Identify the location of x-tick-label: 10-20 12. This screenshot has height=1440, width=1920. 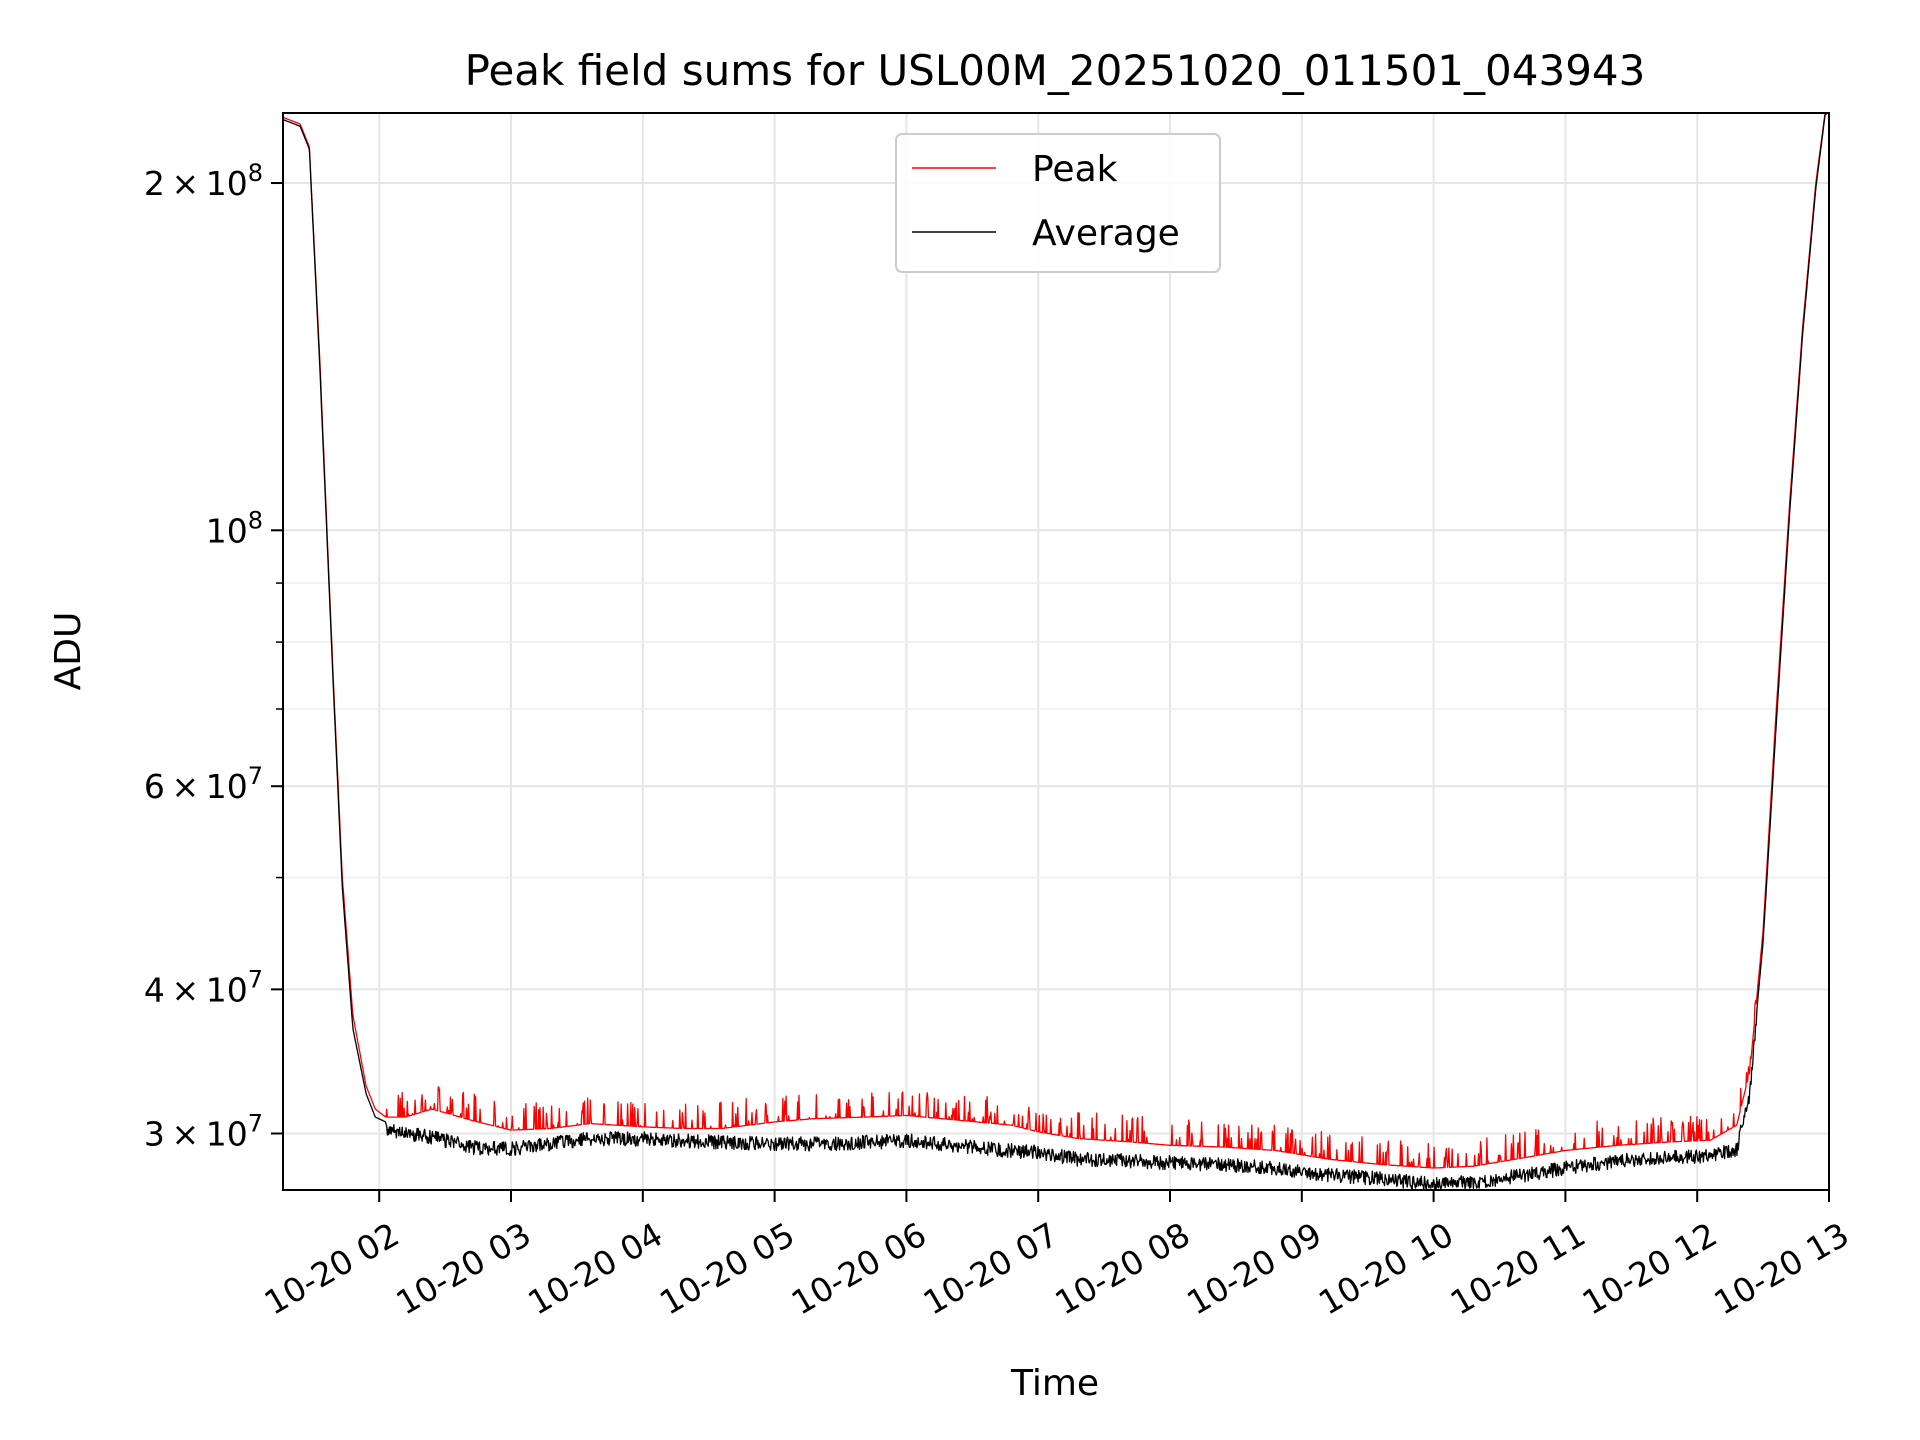
(1650, 1269).